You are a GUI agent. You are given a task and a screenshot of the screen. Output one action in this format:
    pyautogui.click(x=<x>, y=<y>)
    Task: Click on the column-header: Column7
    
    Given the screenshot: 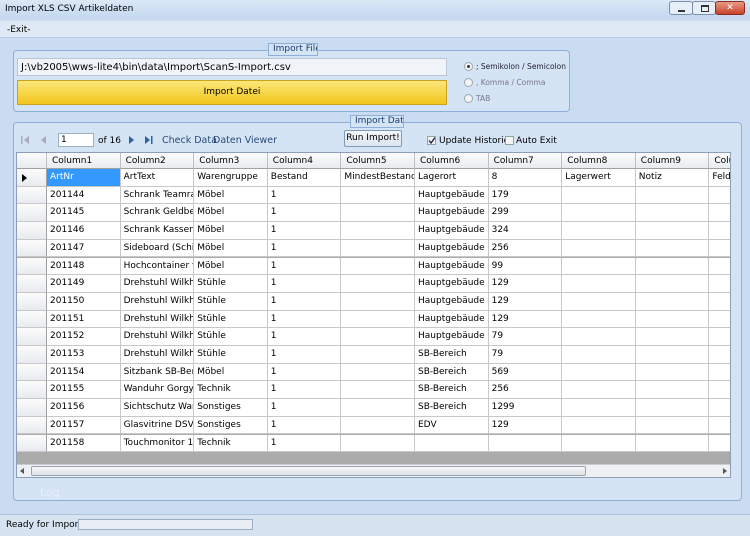 What is the action you would take?
    pyautogui.click(x=525, y=161)
    